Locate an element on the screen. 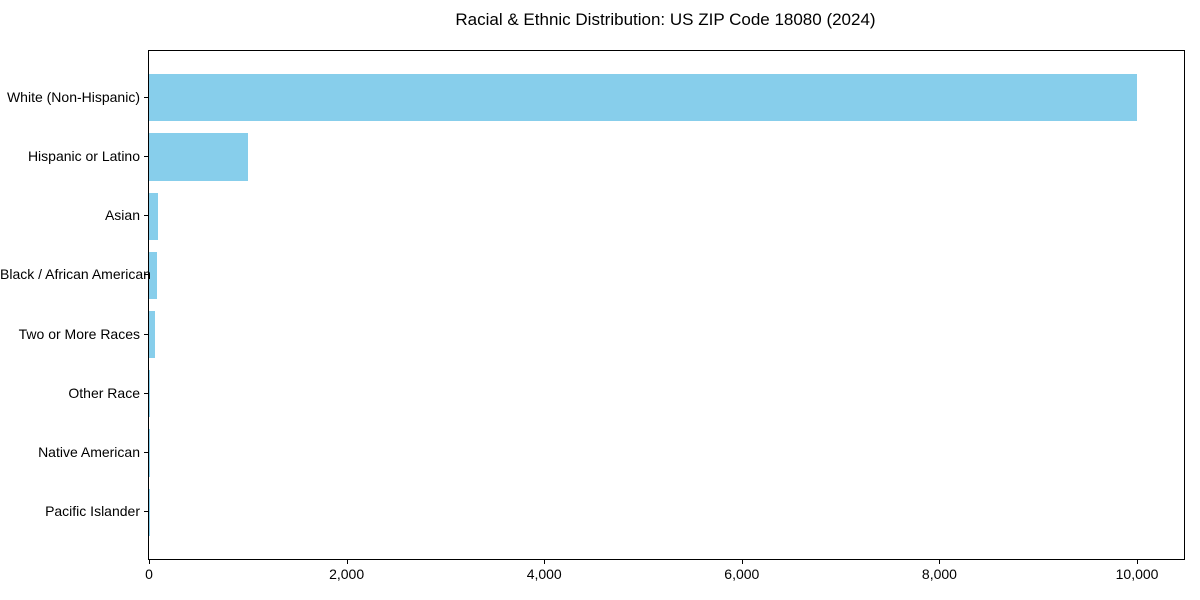 This screenshot has width=1200, height=600. x-tick-label: 8,000 is located at coordinates (939, 574).